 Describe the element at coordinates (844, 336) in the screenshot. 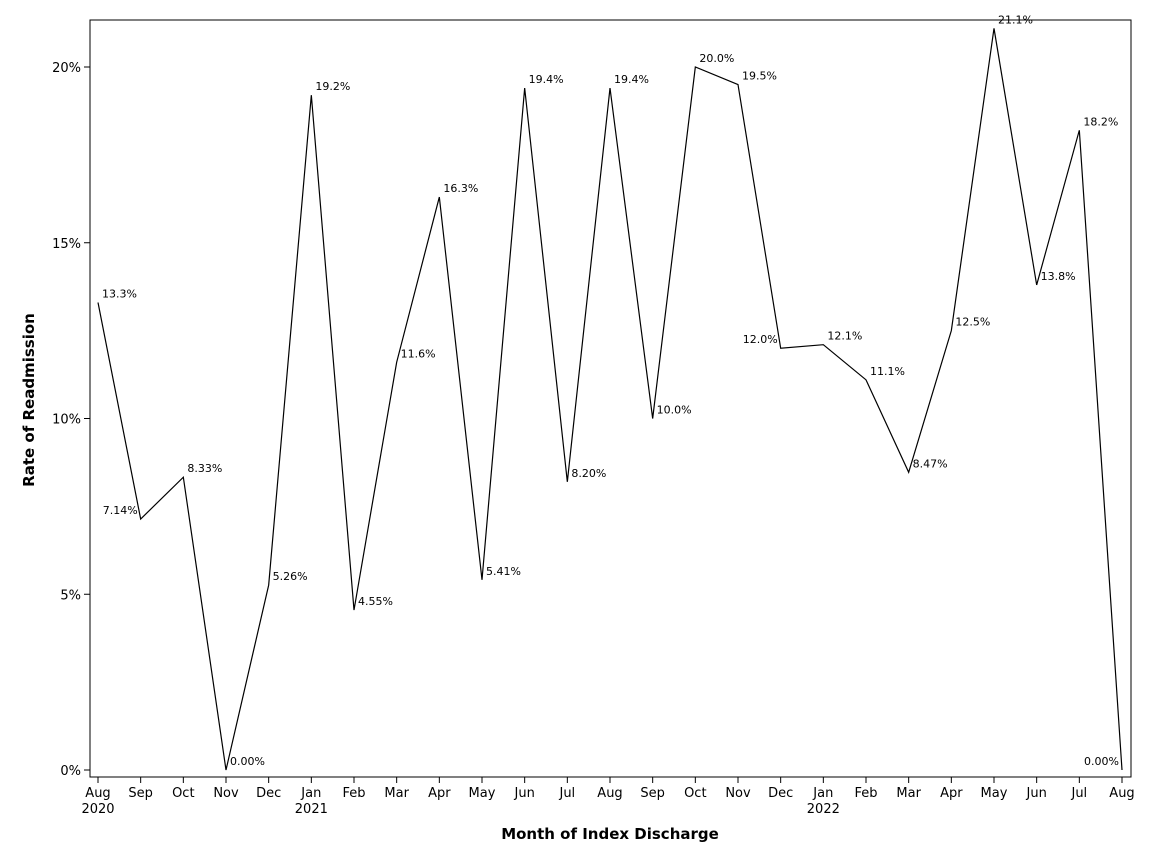

I see `data-label: 12.1%` at that location.